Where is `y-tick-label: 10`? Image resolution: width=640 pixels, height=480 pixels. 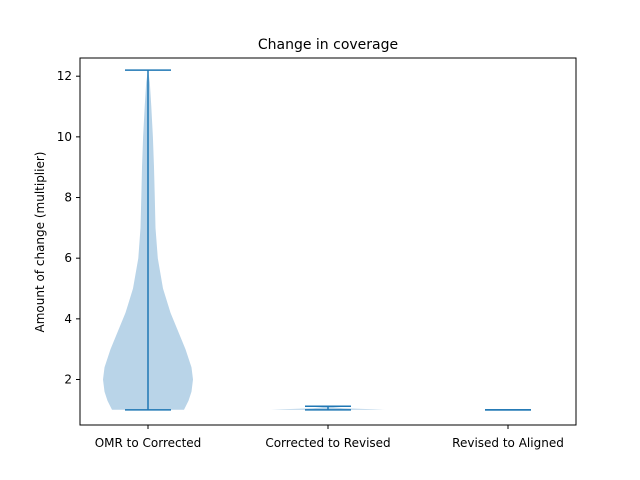 y-tick-label: 10 is located at coordinates (64, 137).